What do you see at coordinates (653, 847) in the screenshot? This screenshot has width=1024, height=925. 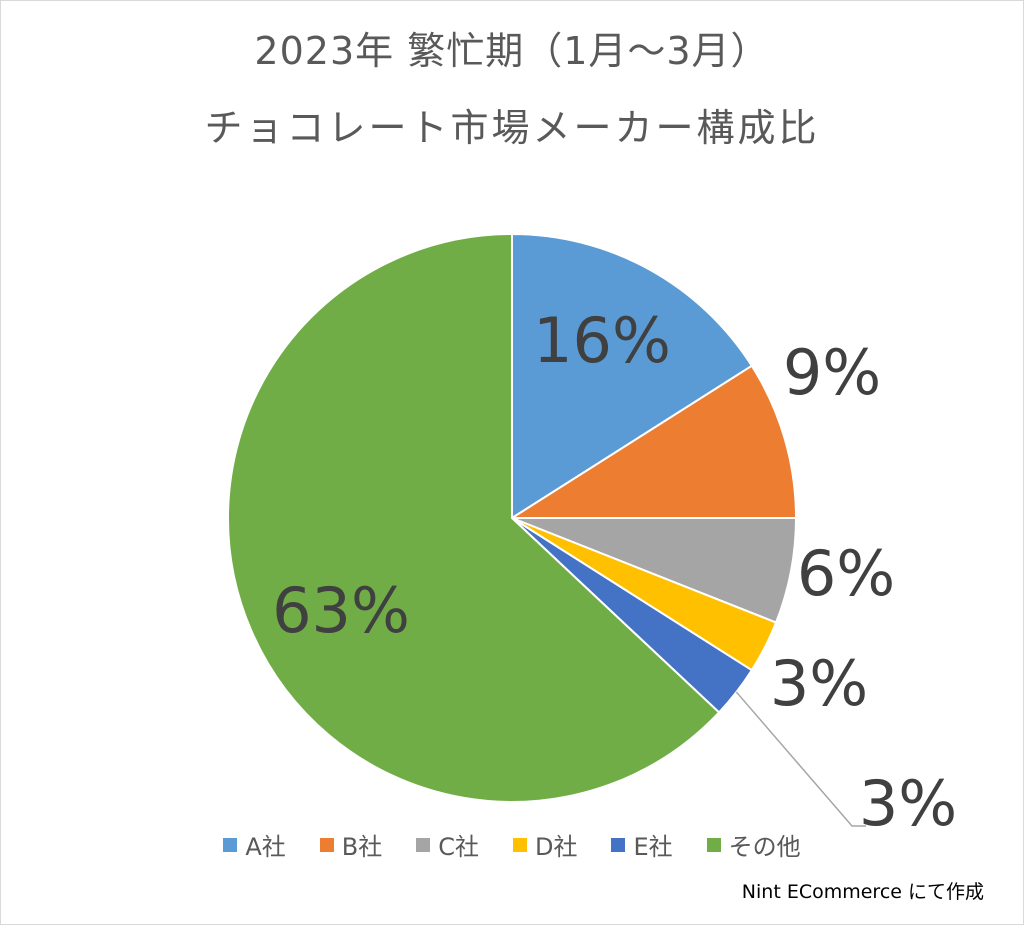 I see `legend-label-5: E社` at bounding box center [653, 847].